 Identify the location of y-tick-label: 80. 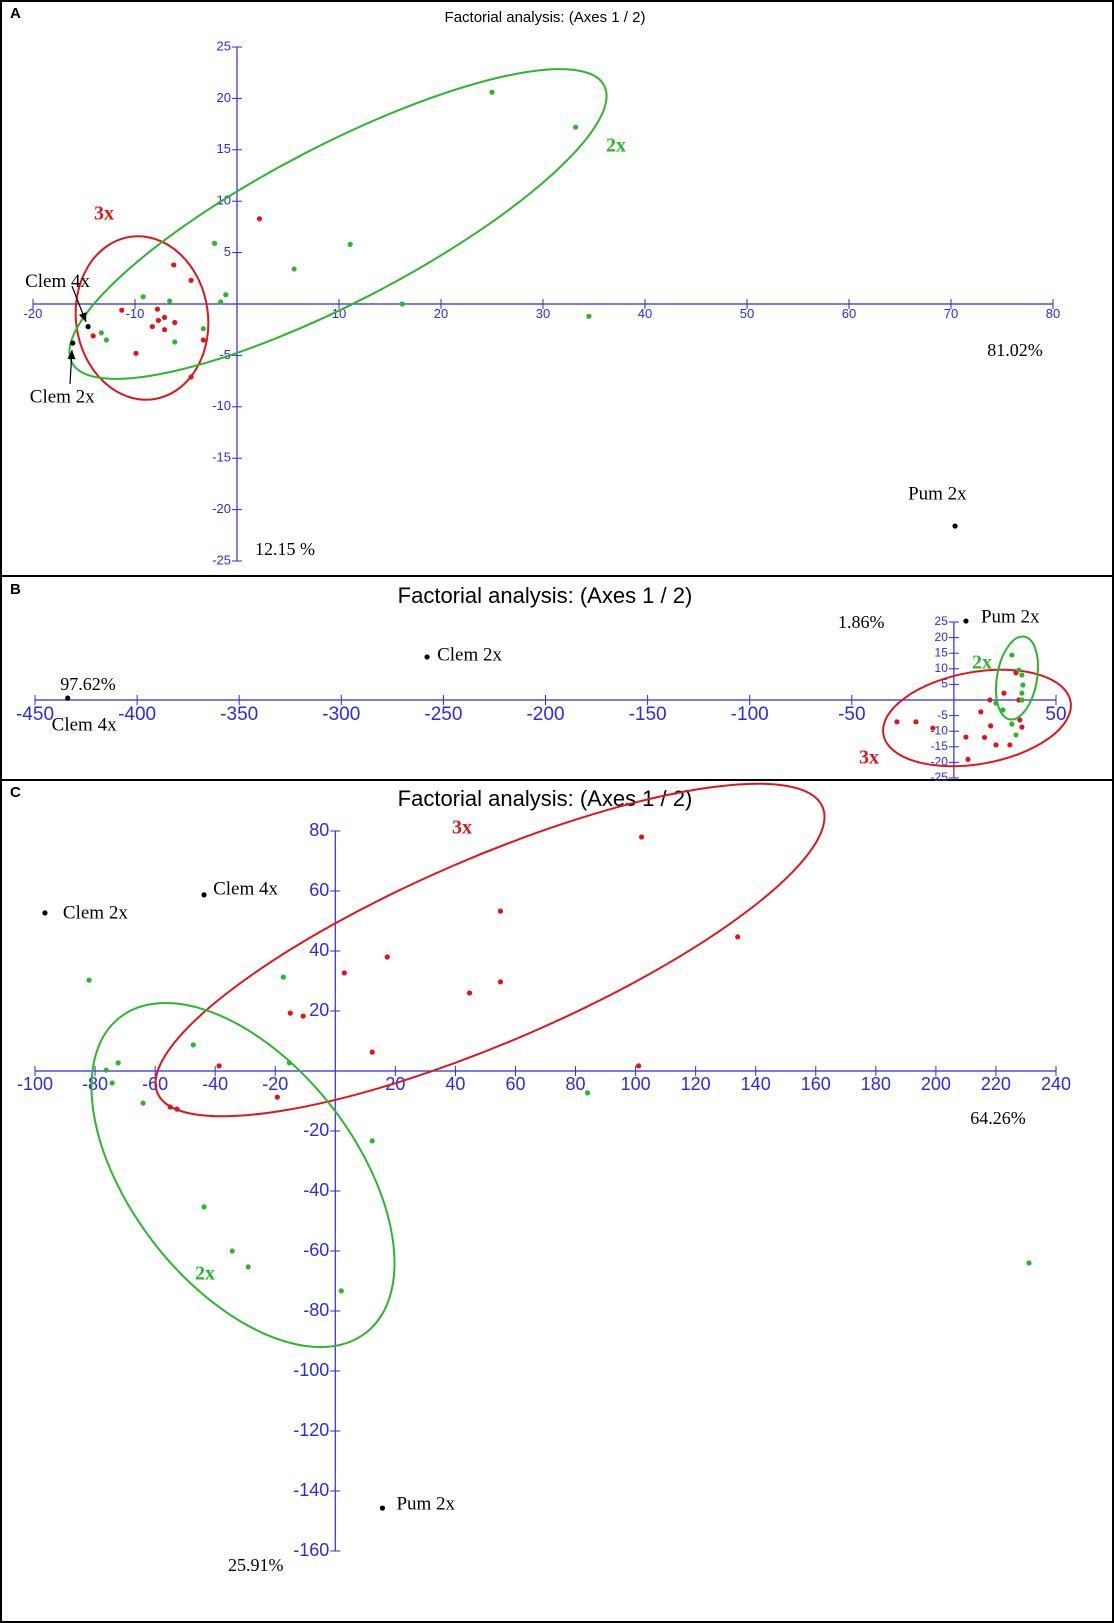
(319, 830).